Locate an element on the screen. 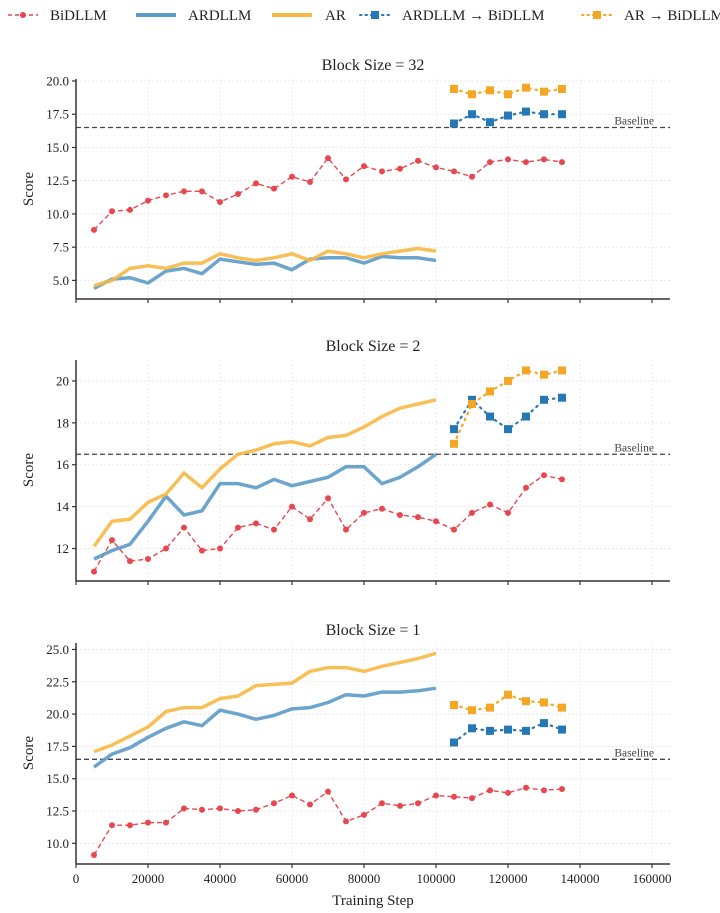 The height and width of the screenshot is (913, 720). x-tick-label: 20000 is located at coordinates (148, 878).